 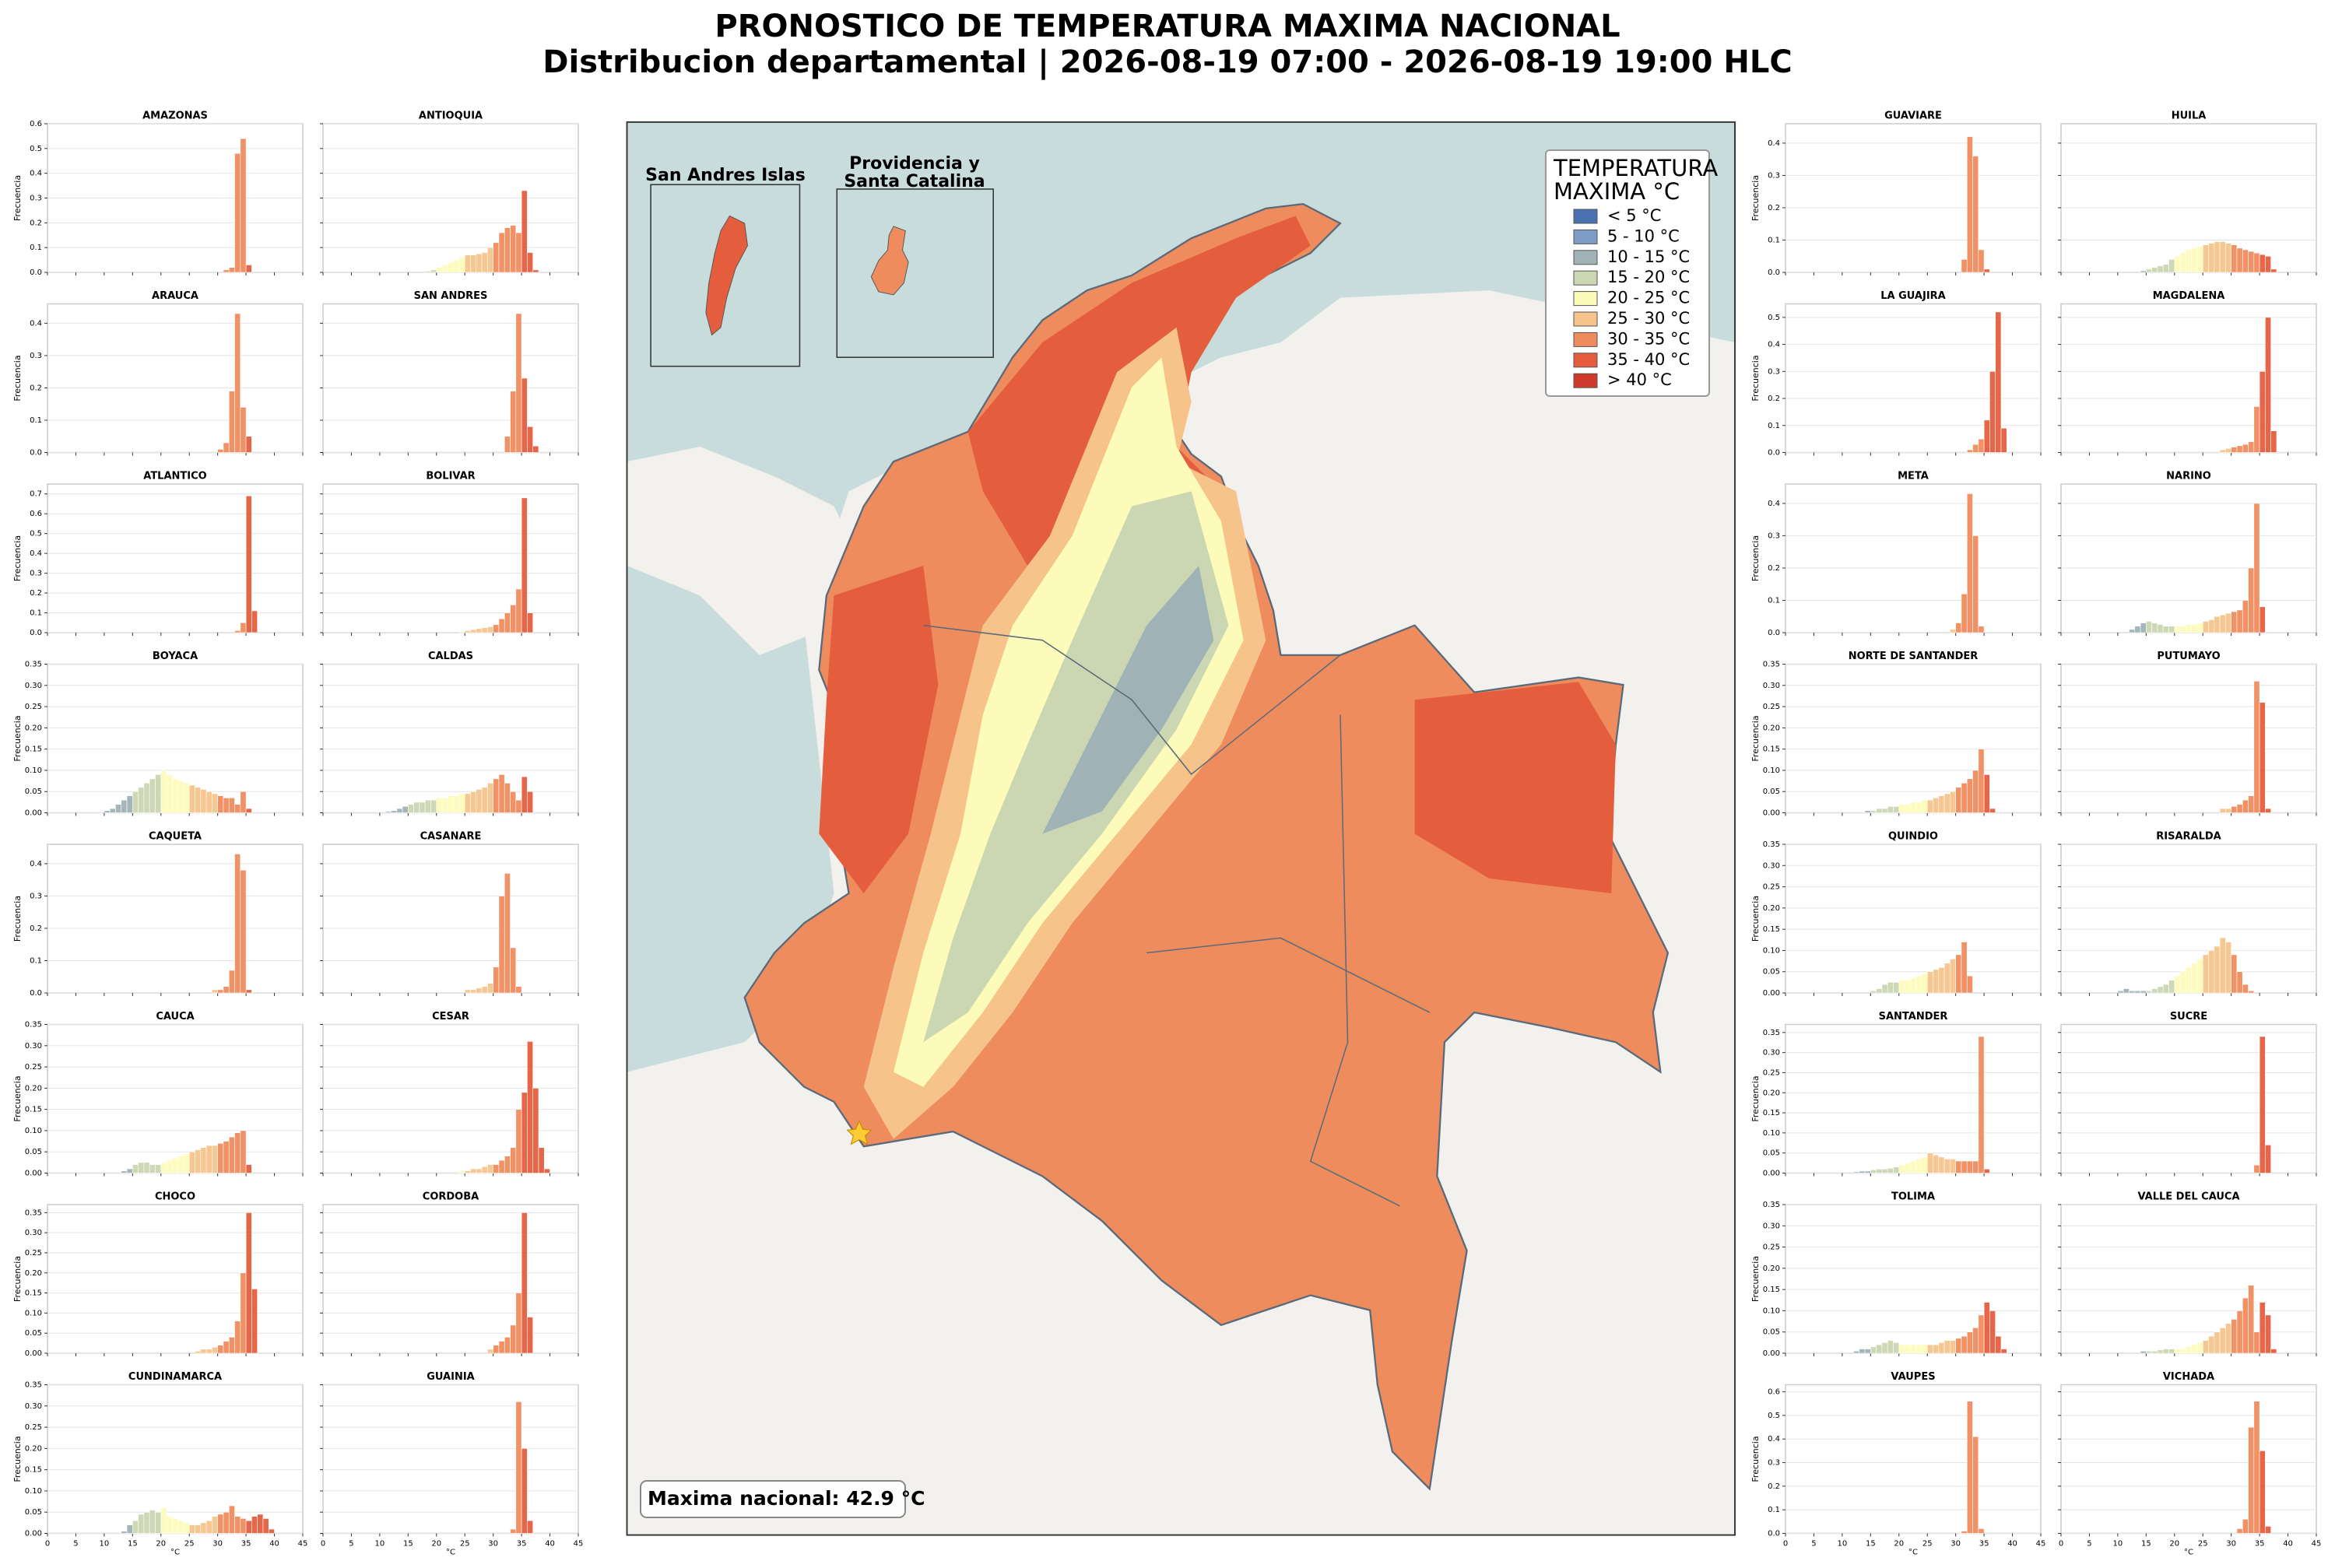 What do you see at coordinates (1635, 168) in the screenshot?
I see `legend-title: TEMPERATURA` at bounding box center [1635, 168].